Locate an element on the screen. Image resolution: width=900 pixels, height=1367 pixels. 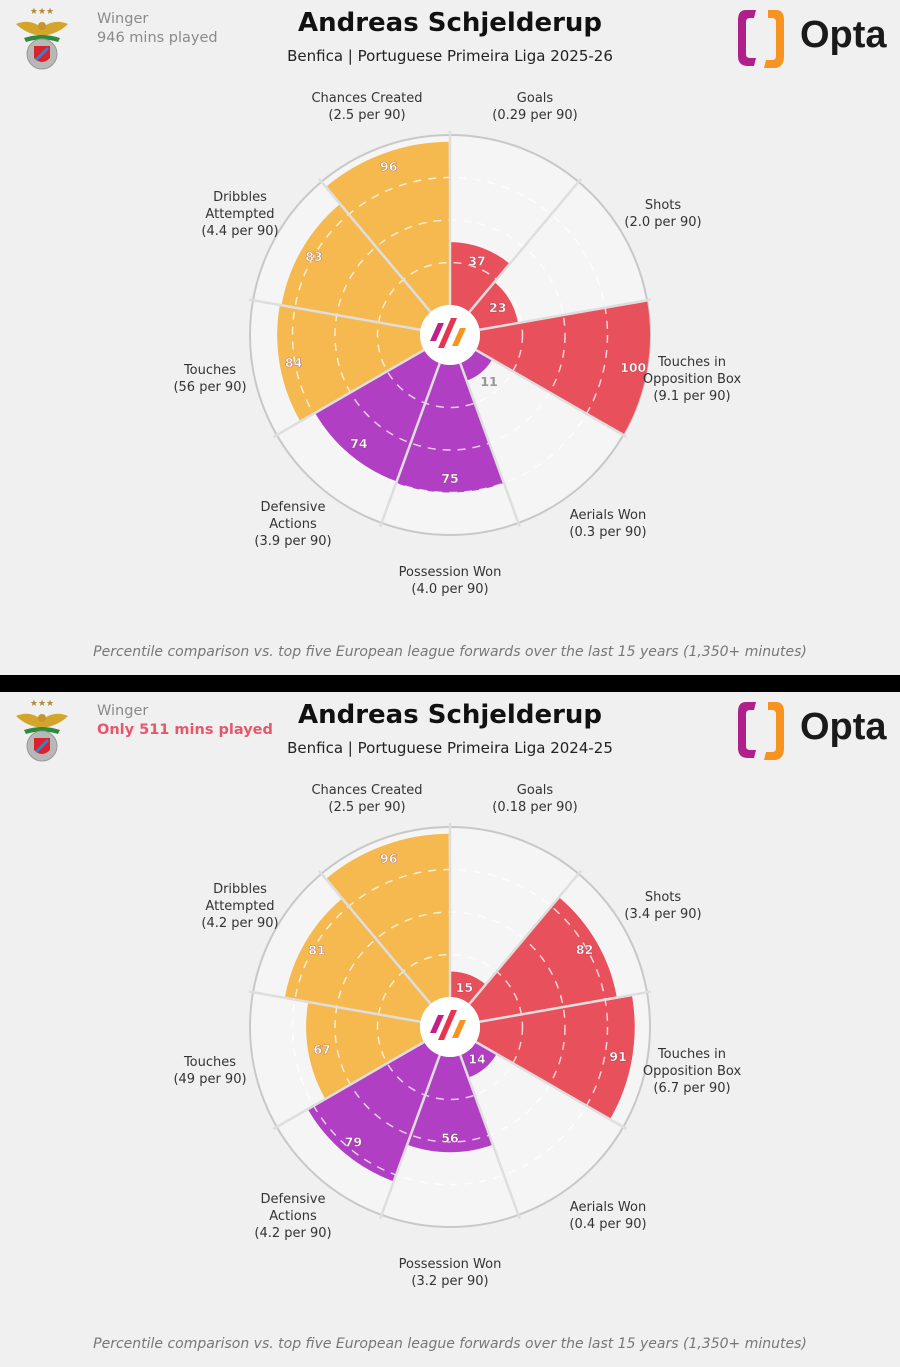
category-label: Touches in Opposition Box (6.7 per 90) is located at coordinates (692, 1071).